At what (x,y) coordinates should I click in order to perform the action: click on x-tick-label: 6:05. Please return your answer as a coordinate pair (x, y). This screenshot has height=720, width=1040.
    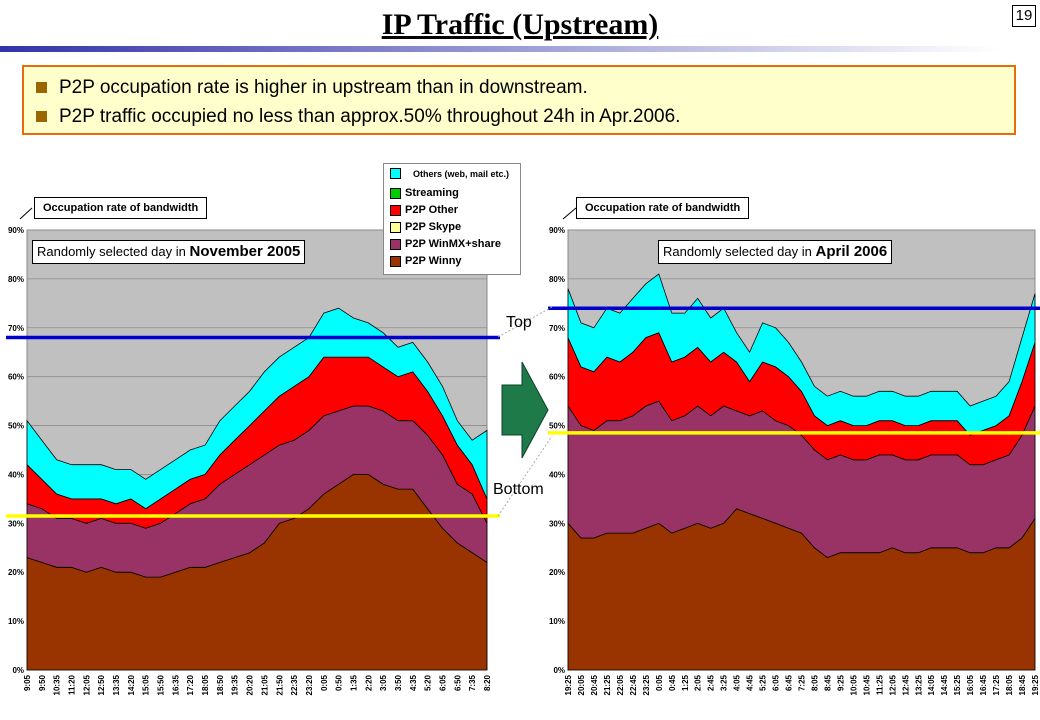
    Looking at the image, I should click on (776, 682).